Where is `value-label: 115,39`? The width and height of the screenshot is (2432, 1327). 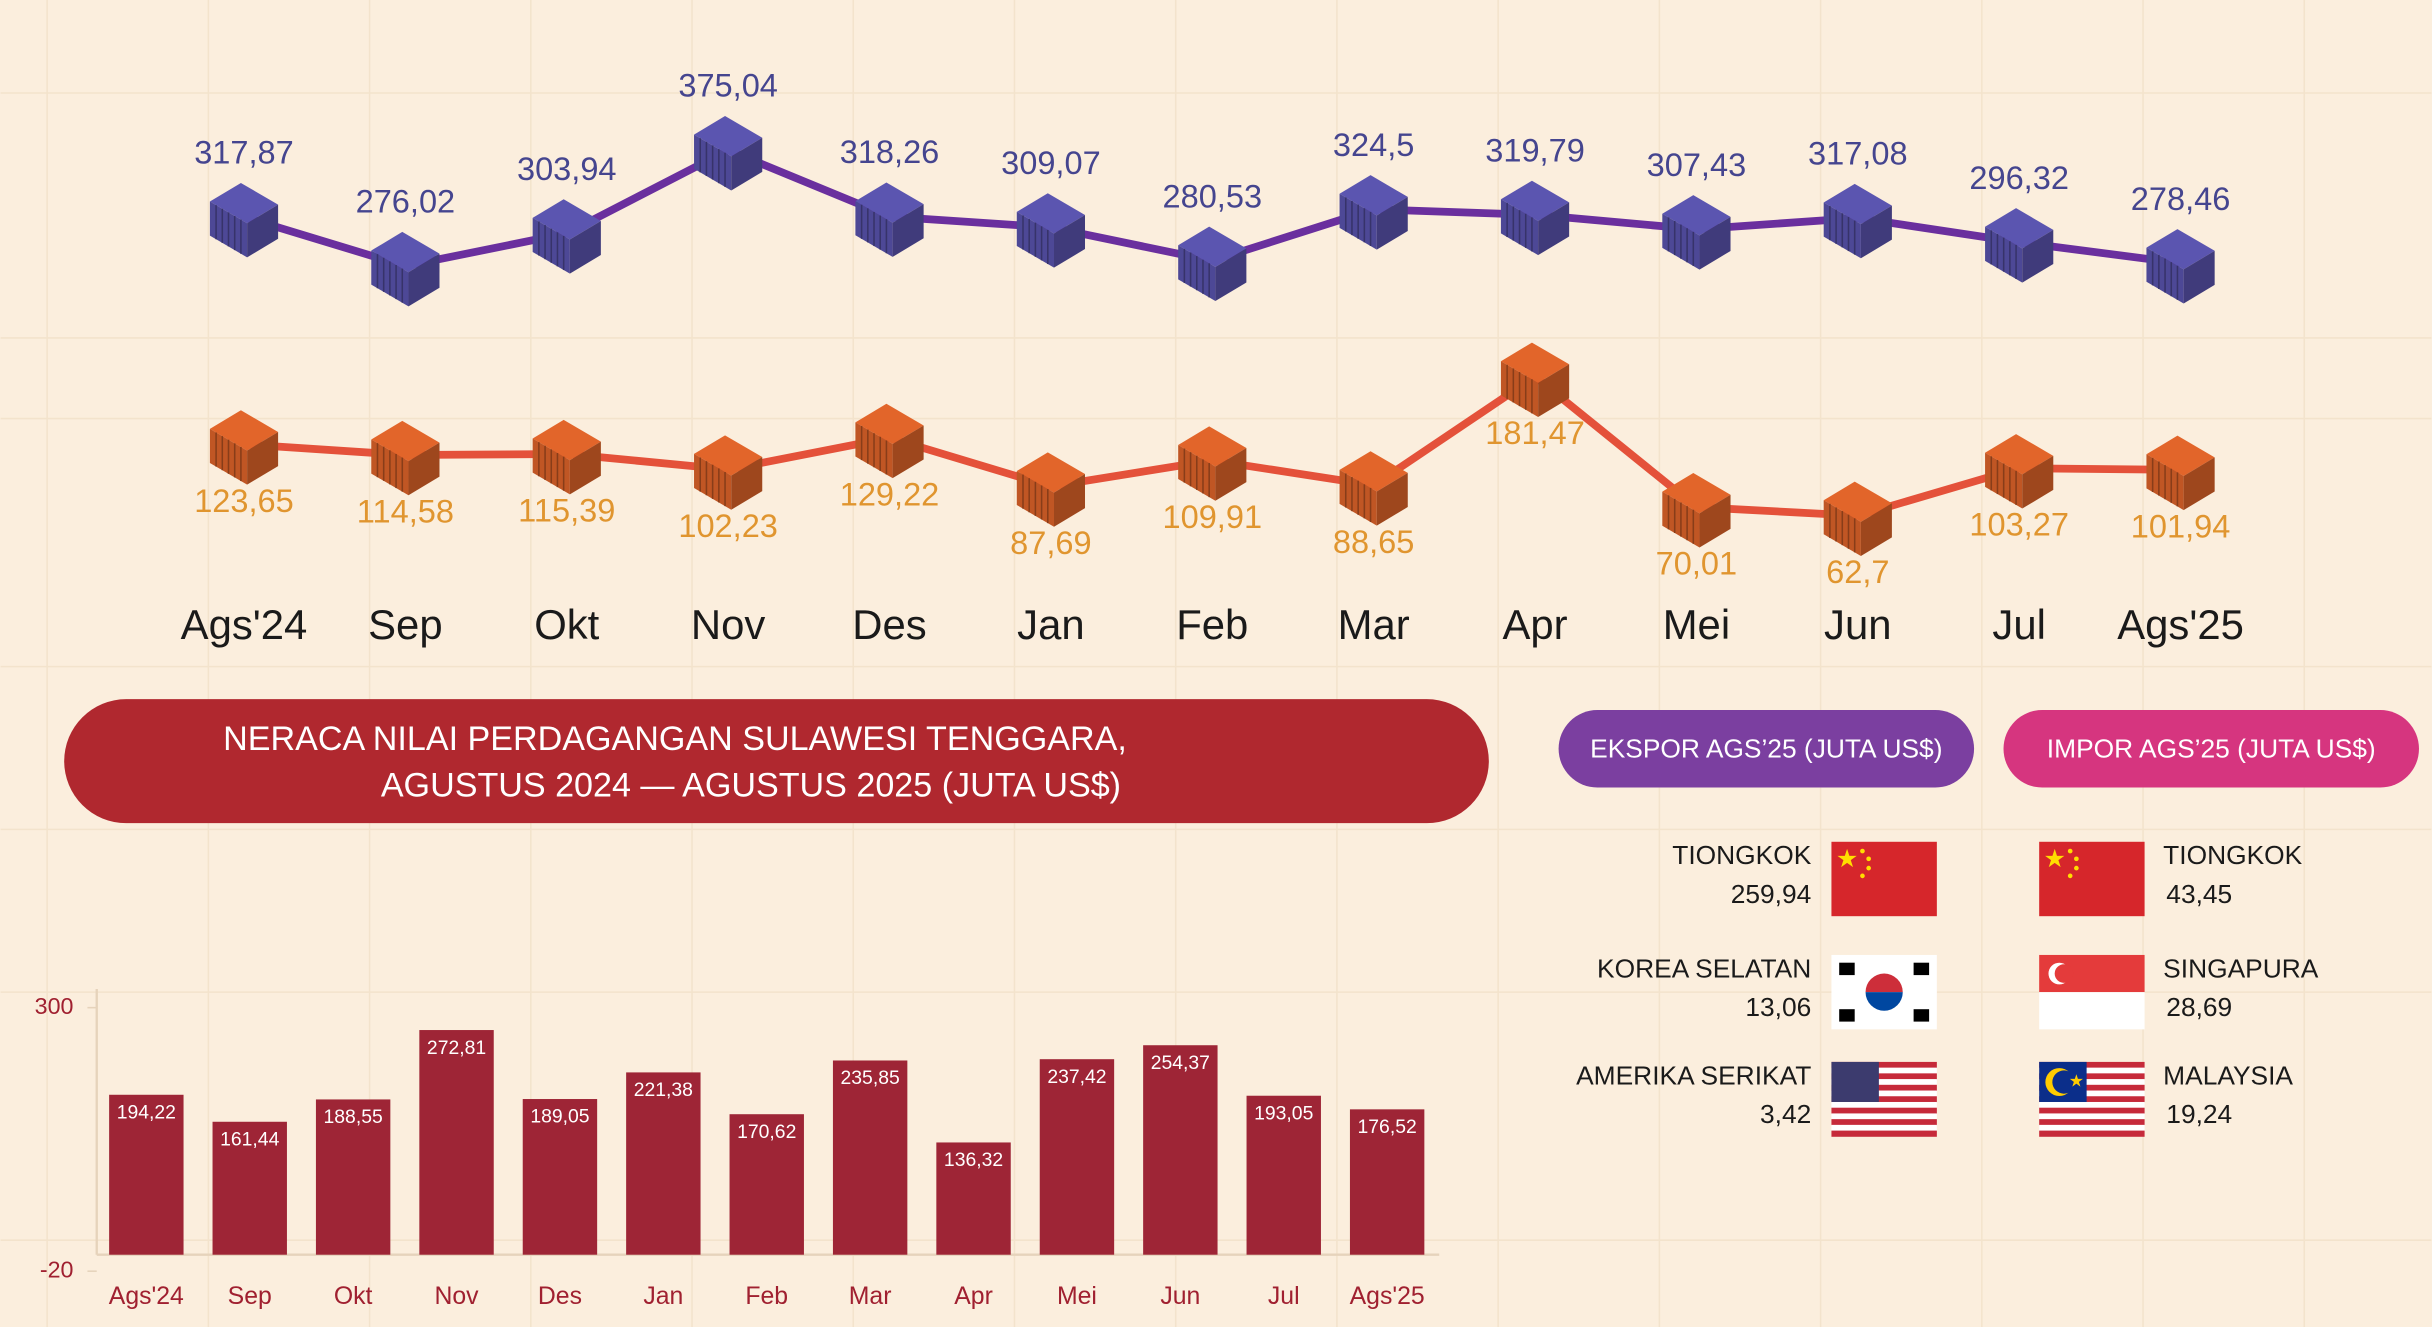 value-label: 115,39 is located at coordinates (566, 511).